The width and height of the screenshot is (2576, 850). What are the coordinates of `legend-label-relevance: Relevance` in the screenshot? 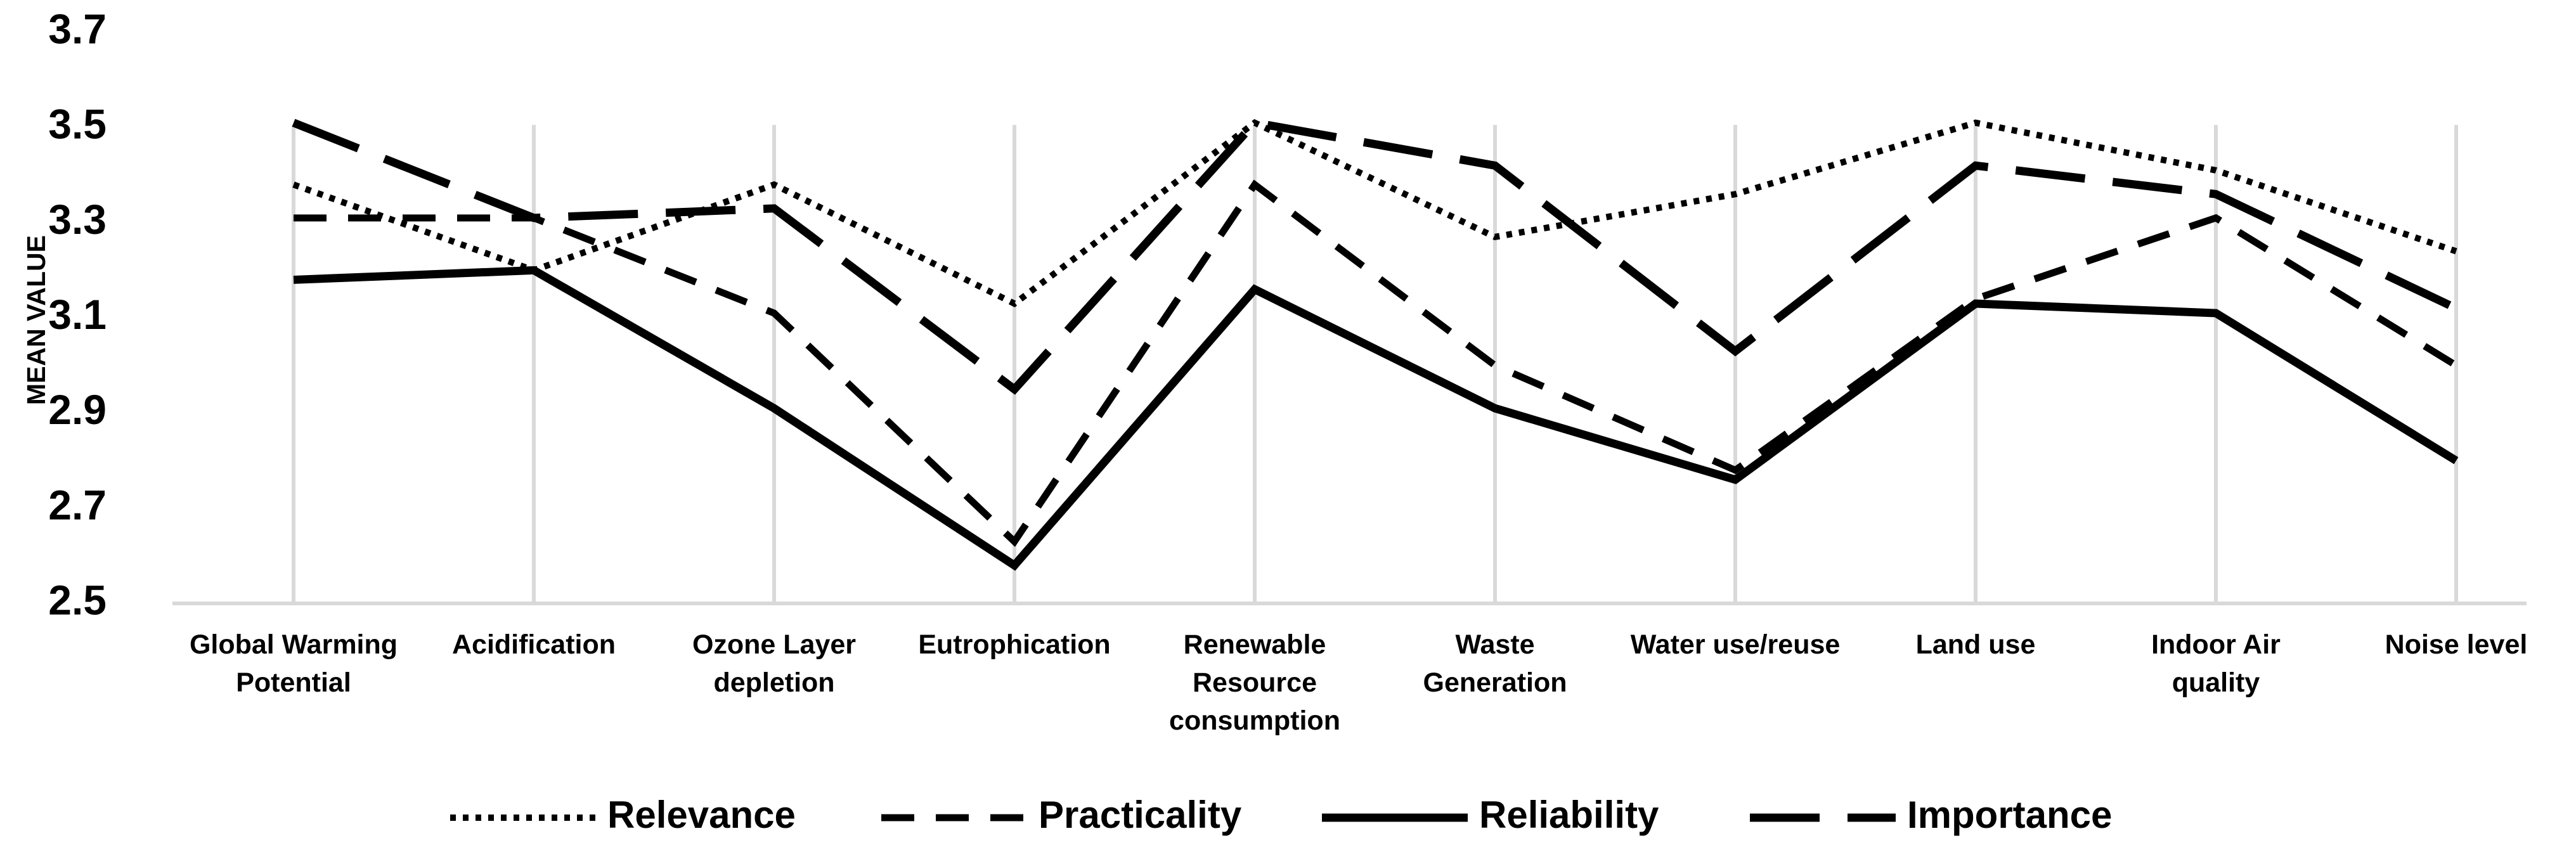 It's located at (701, 815).